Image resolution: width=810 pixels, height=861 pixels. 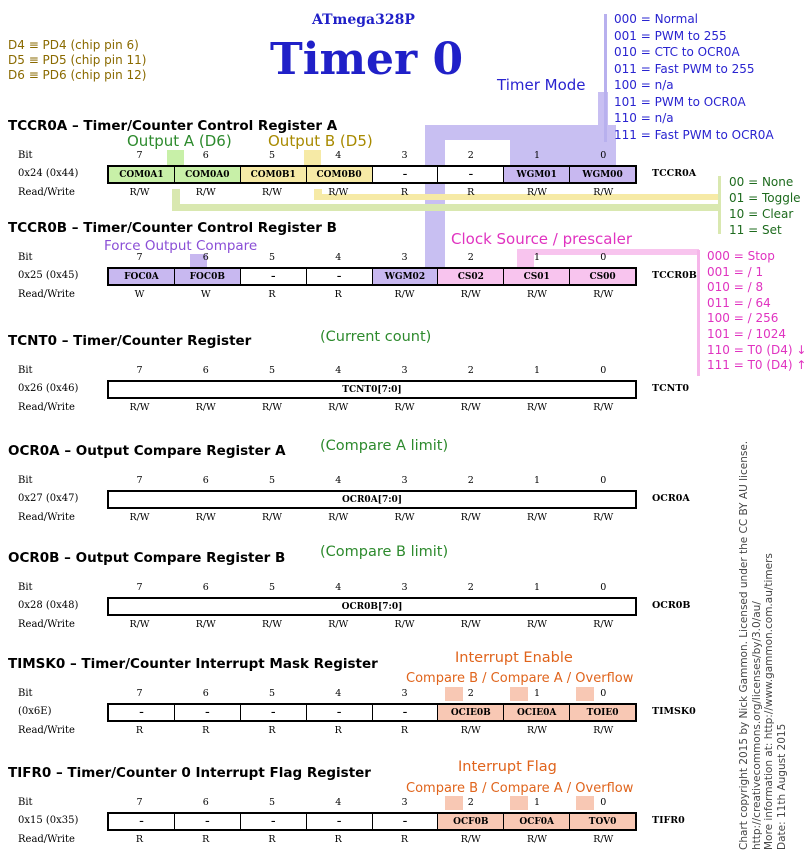 I want to click on bit-cell: COM0A0, so click(x=207, y=174).